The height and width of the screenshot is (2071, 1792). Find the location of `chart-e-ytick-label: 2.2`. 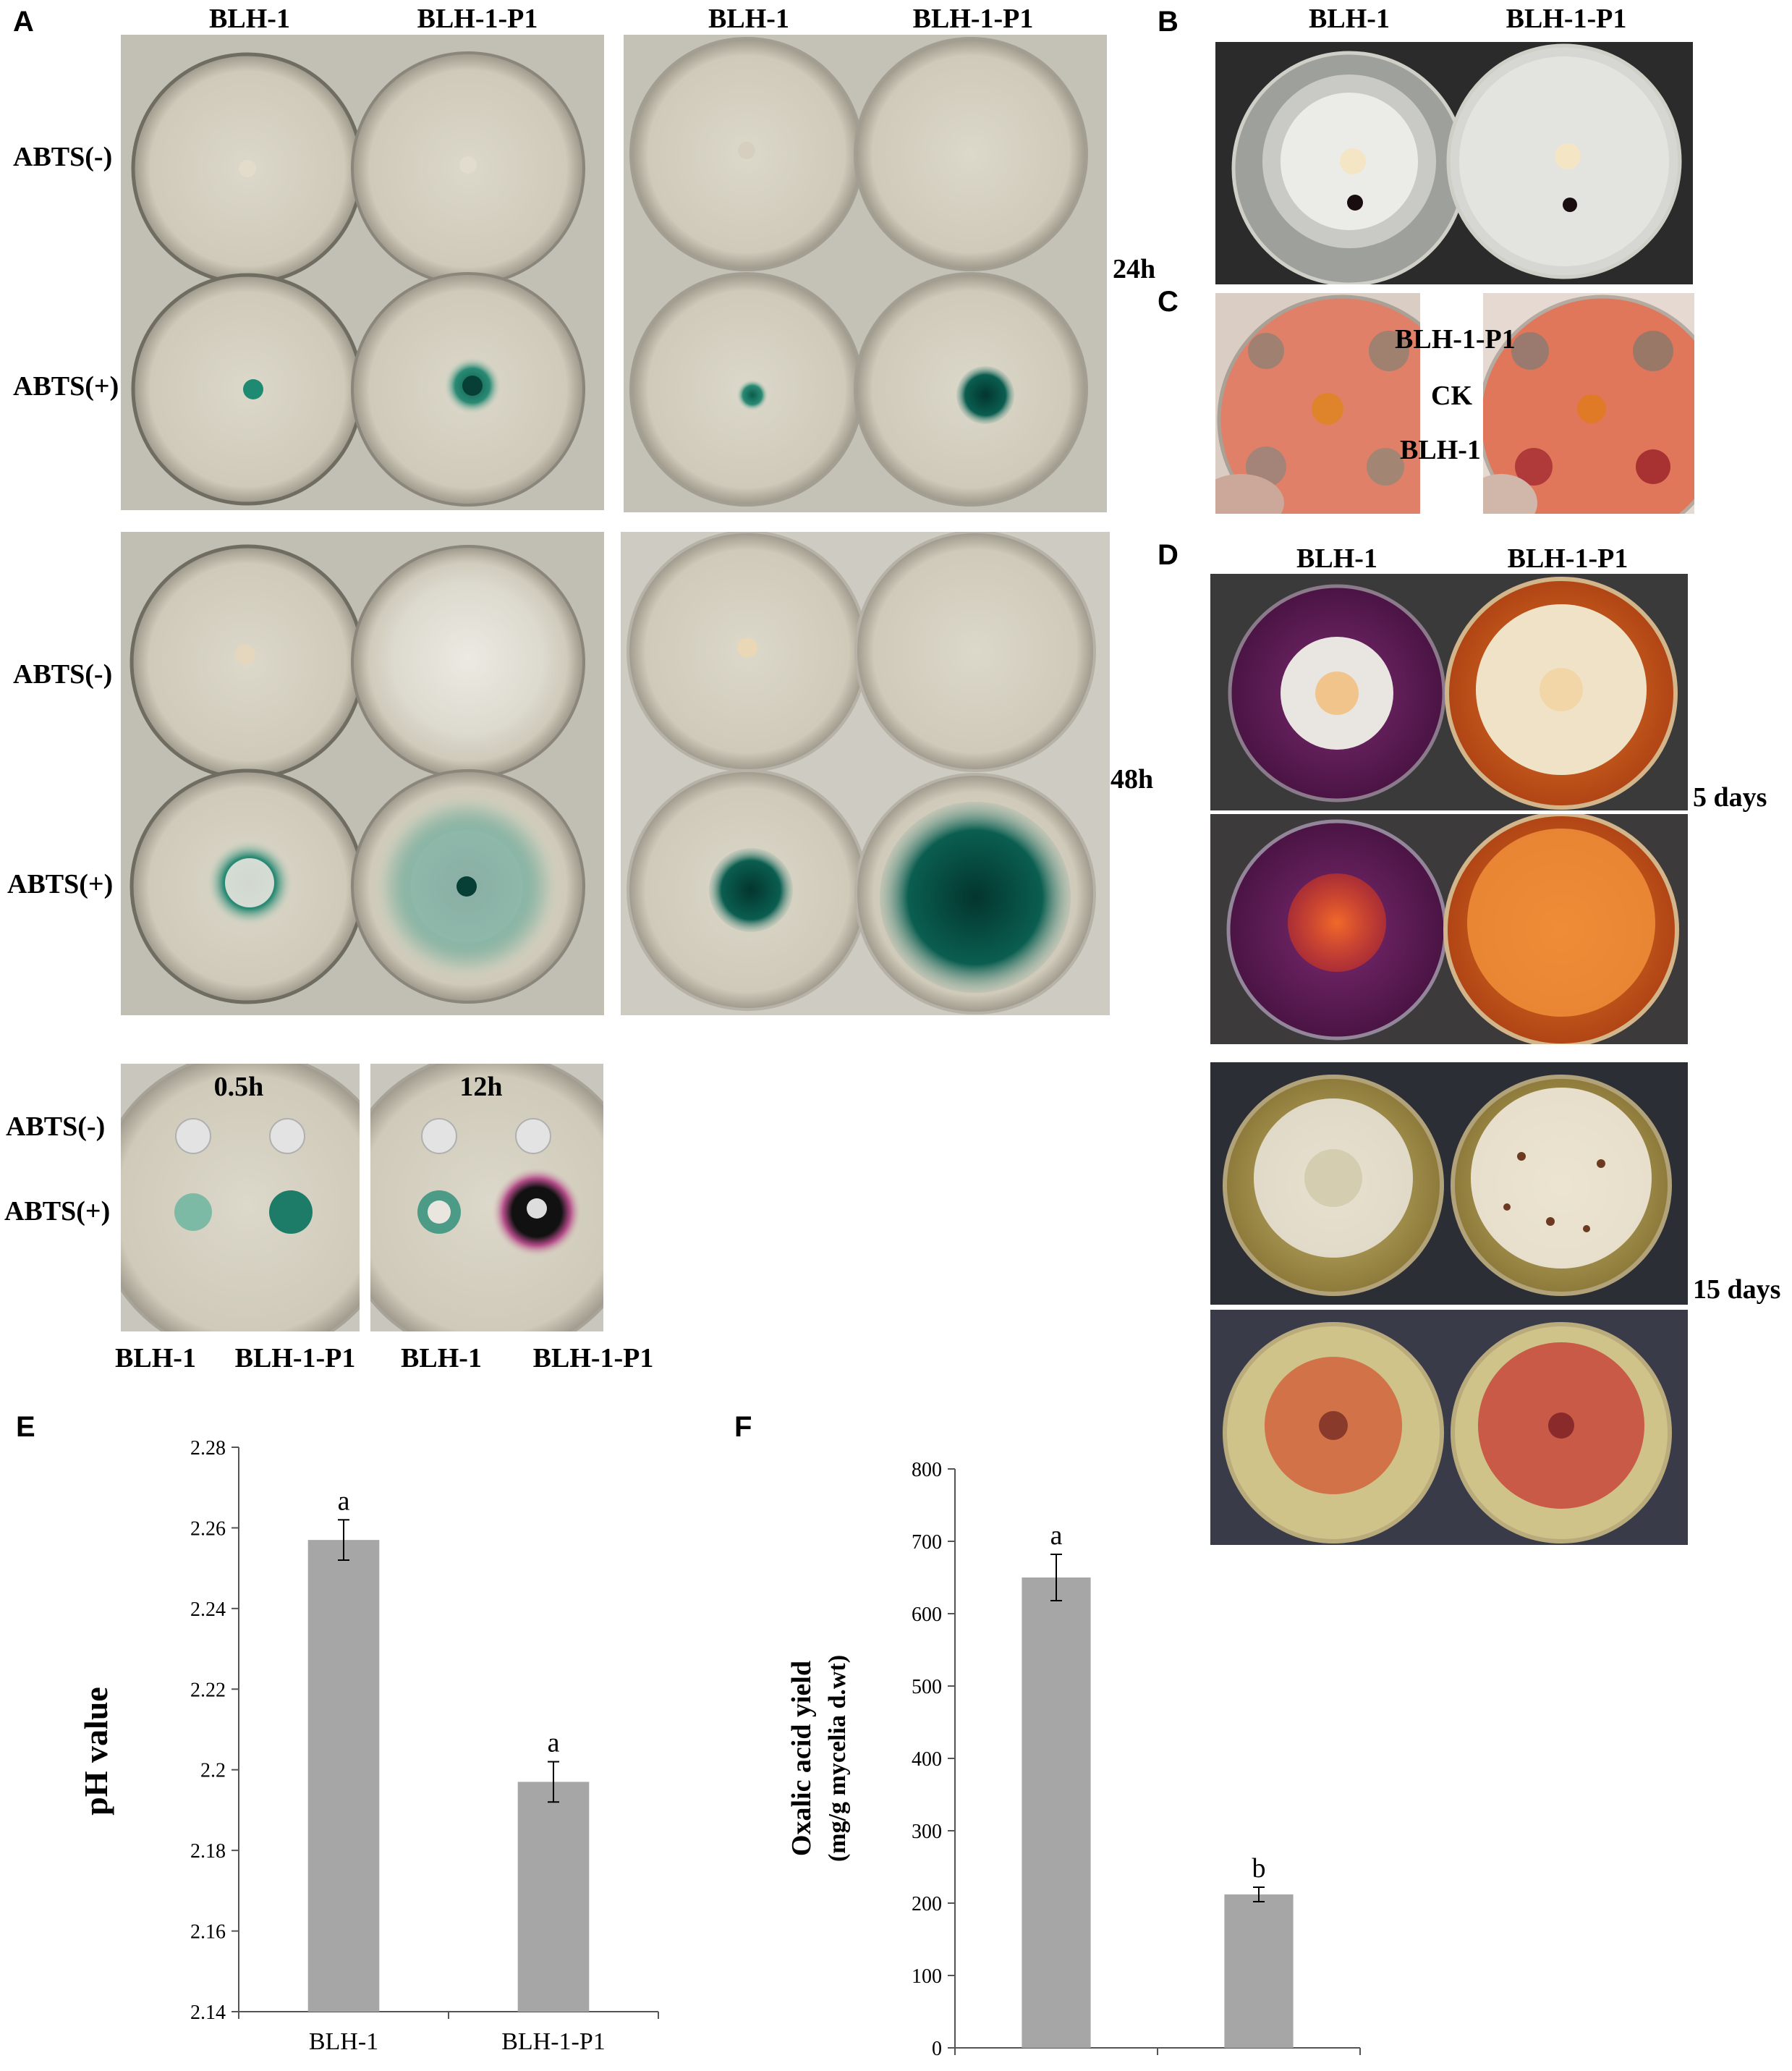

chart-e-ytick-label: 2.2 is located at coordinates (213, 1771).